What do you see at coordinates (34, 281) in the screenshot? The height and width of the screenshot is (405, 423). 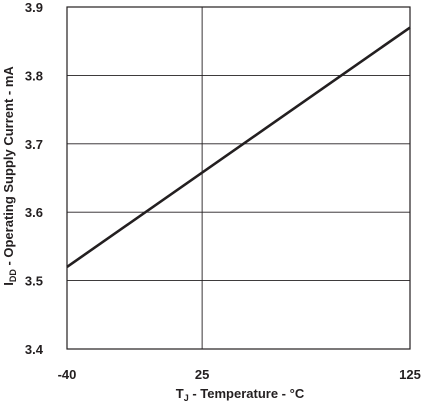 I see `y-tick-label: 3.5` at bounding box center [34, 281].